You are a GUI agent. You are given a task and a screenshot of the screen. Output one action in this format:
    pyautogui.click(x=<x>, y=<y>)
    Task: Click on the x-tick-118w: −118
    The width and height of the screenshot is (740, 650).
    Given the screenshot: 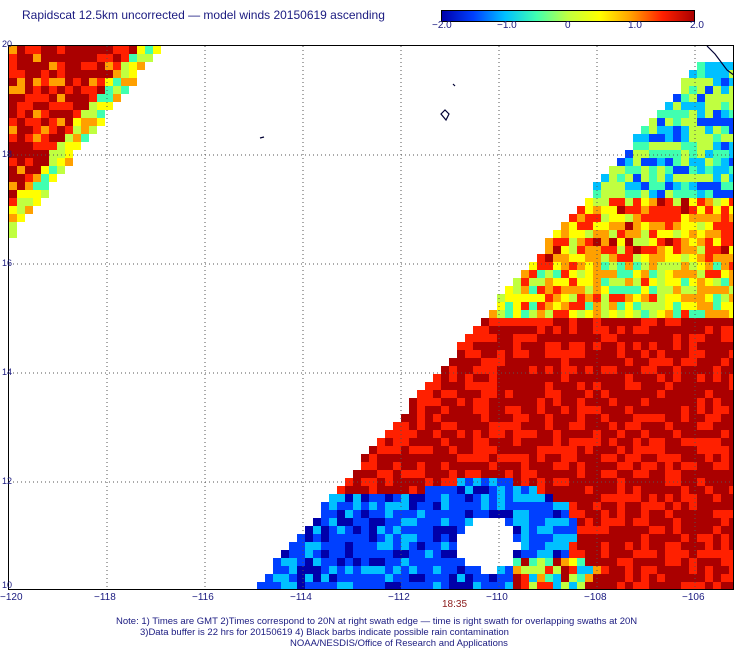 What is the action you would take?
    pyautogui.click(x=105, y=597)
    